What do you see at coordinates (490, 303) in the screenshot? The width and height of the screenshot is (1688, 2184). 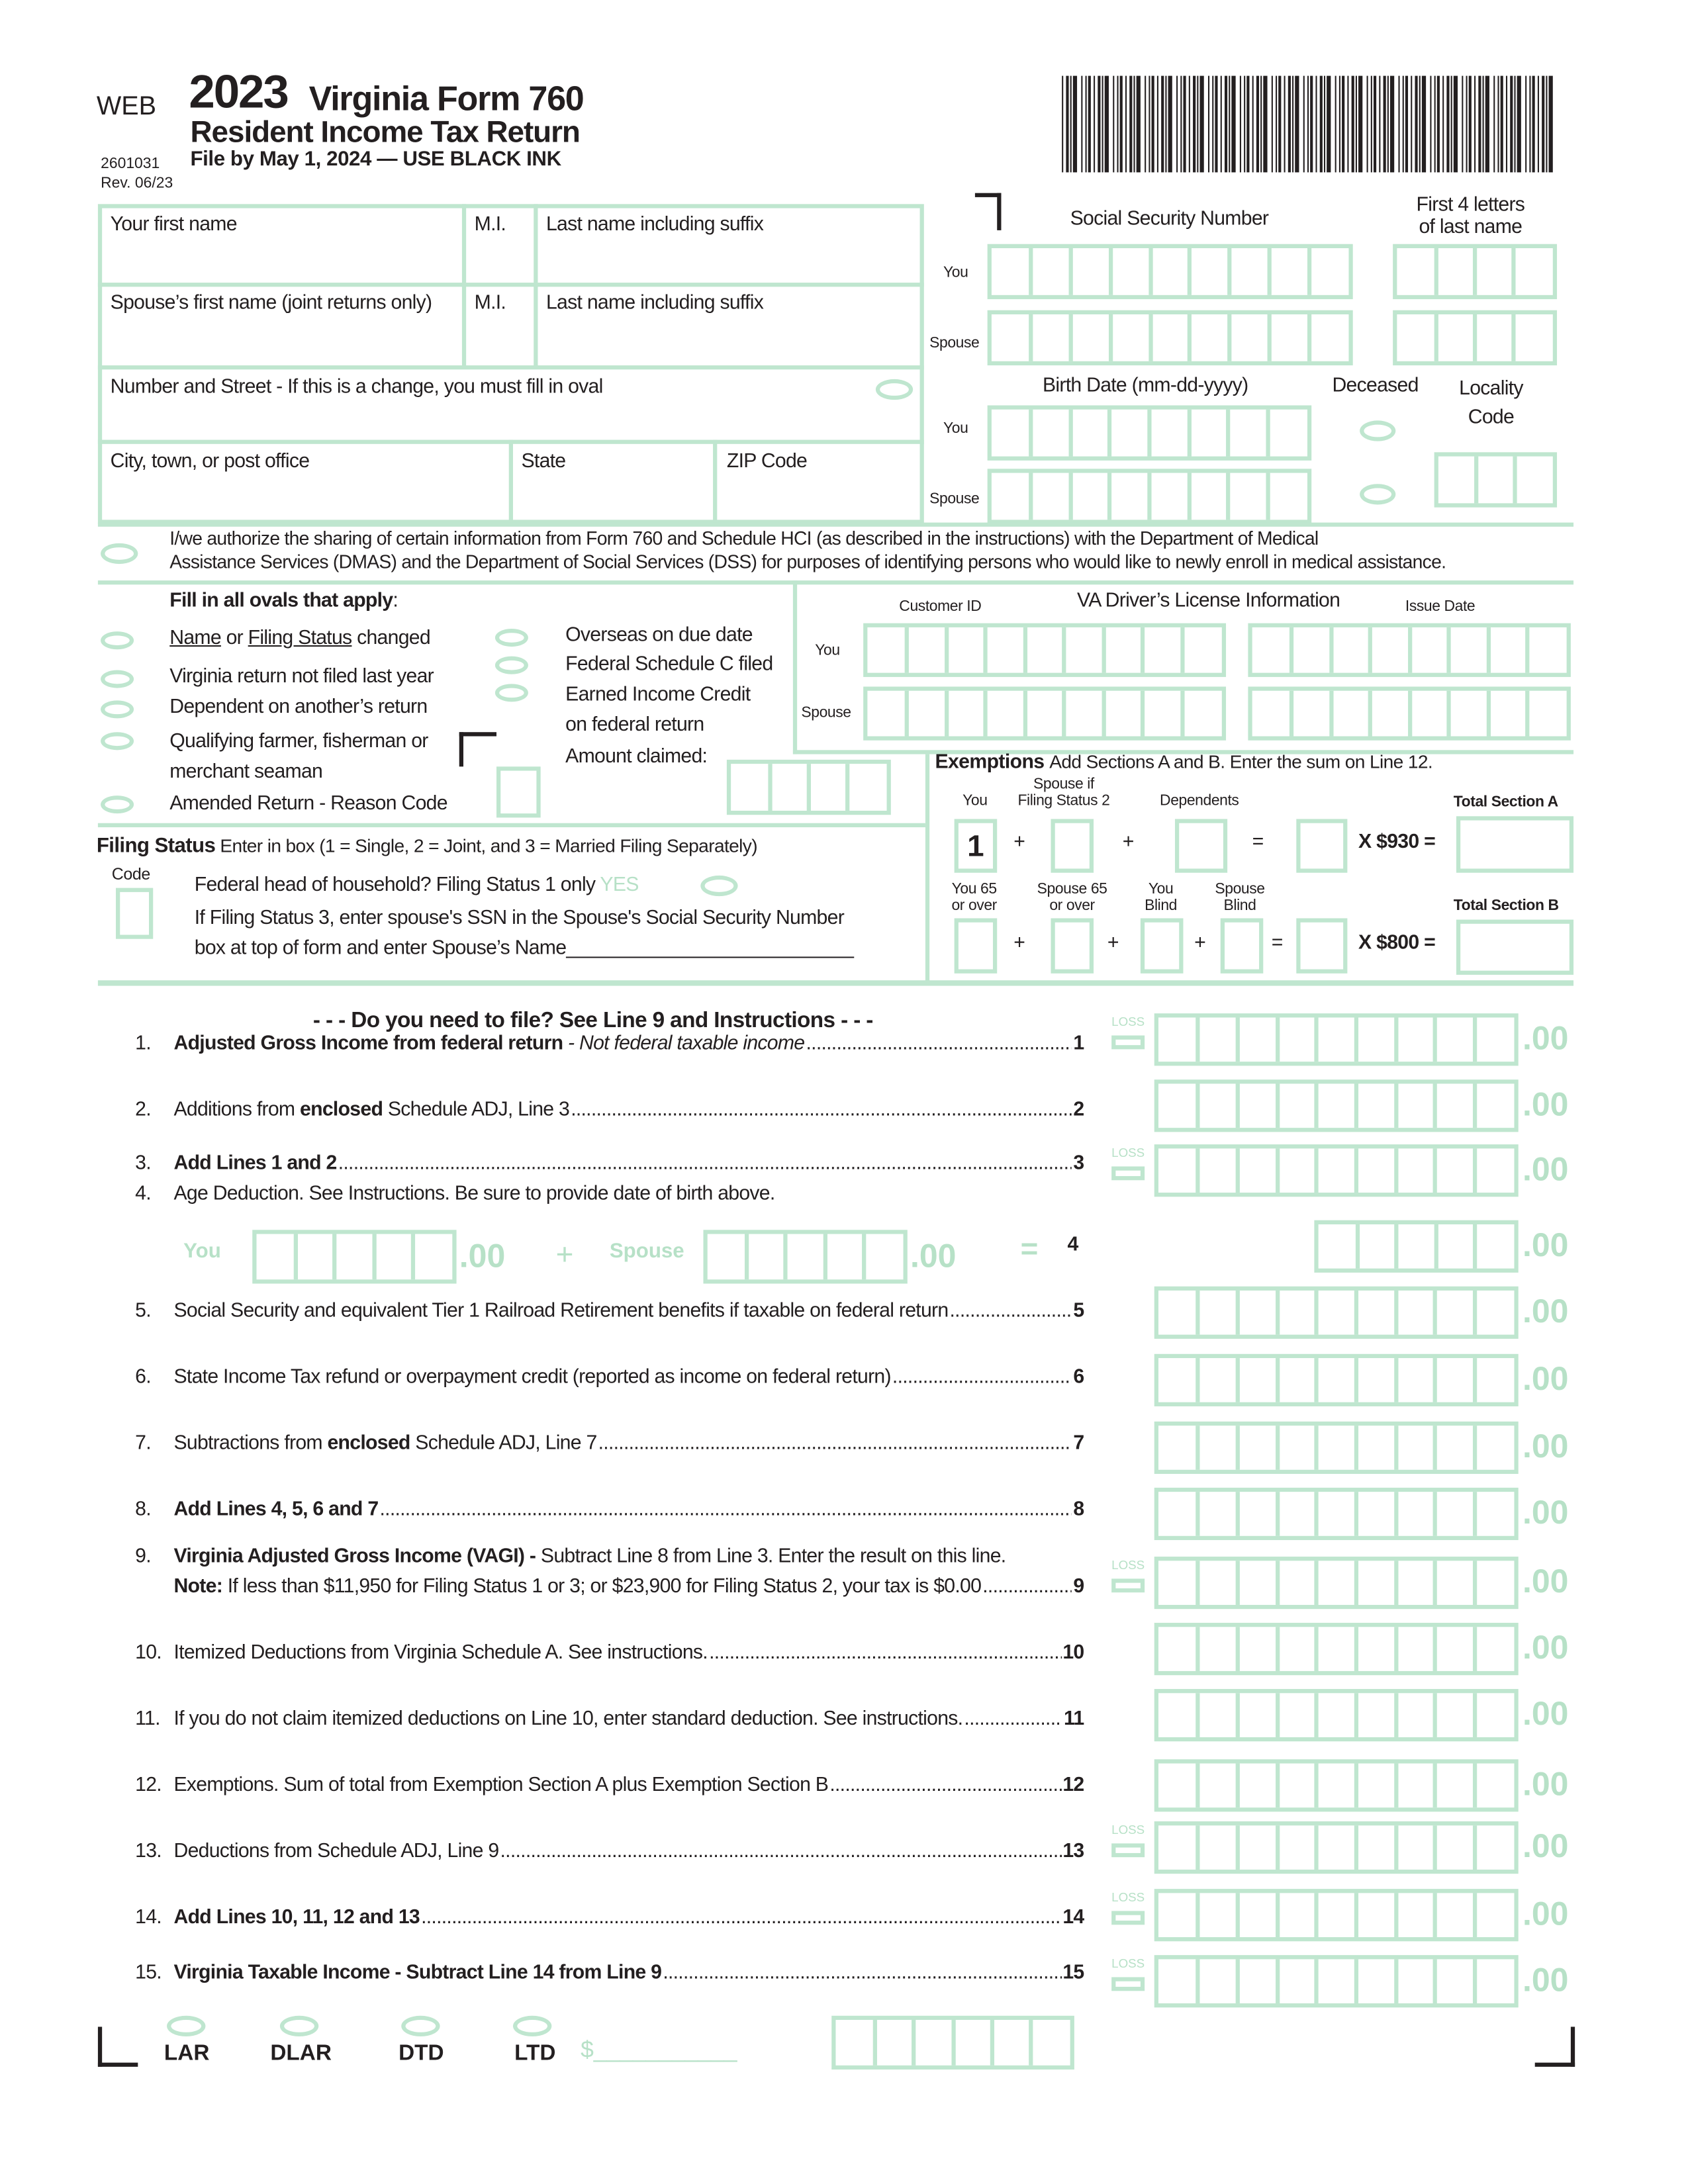 I see `spouse-mi-field: M.I.` at bounding box center [490, 303].